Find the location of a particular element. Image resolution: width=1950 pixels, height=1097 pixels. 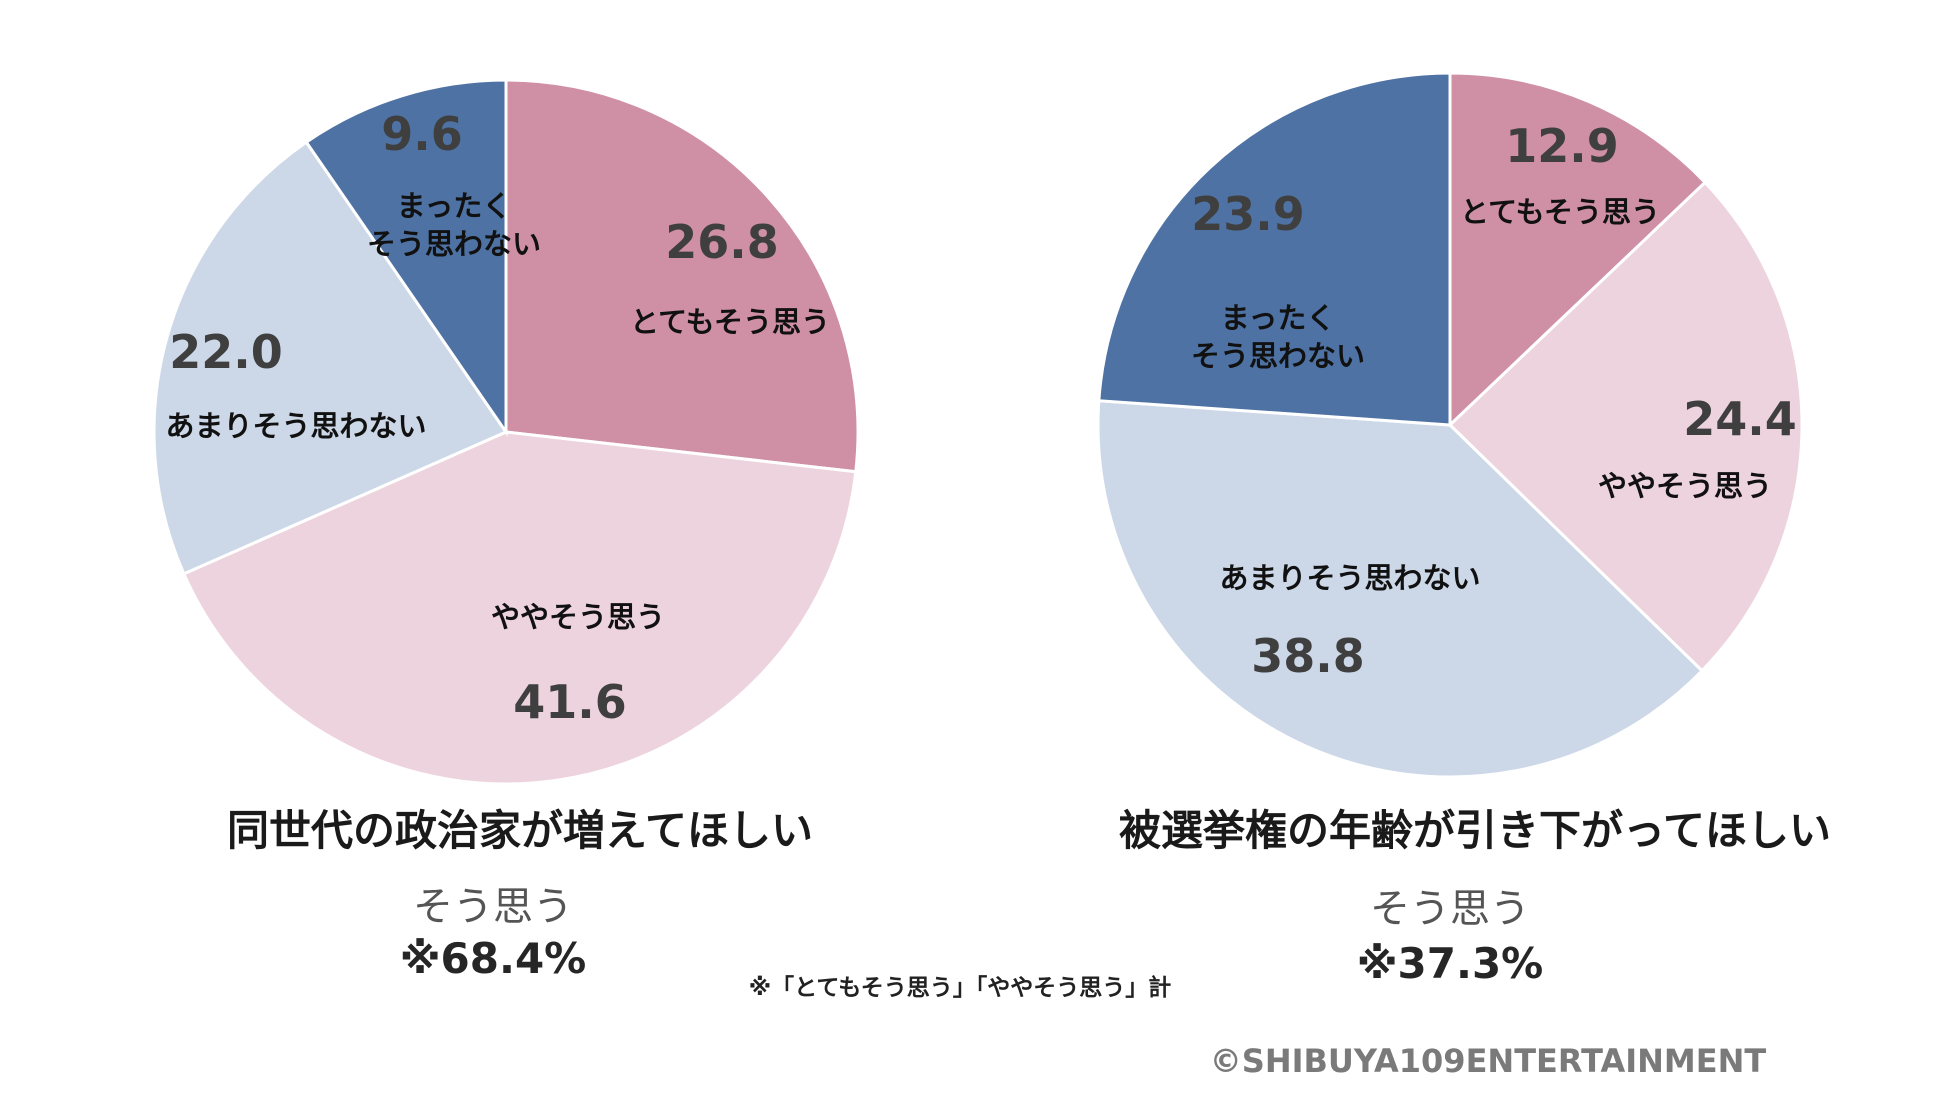

copyright: ©SHIBUYA109ENTERTAINMENT is located at coordinates (1488, 1061).